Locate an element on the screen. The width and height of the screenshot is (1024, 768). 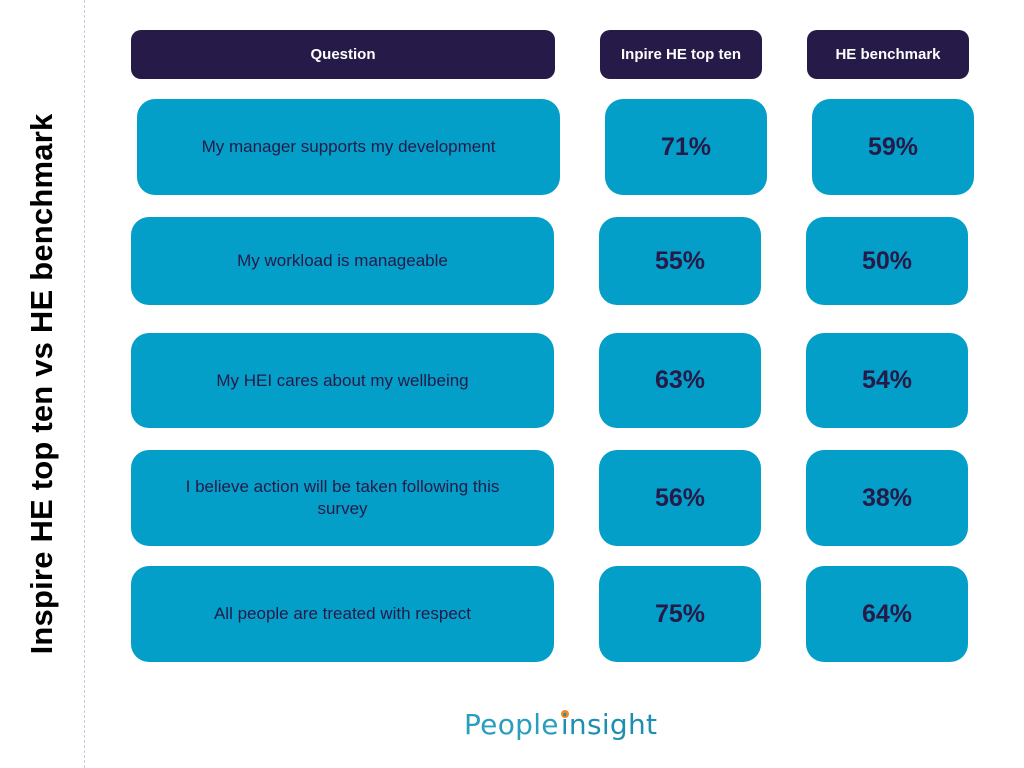
logo-text-people: People is located at coordinates (511, 724).